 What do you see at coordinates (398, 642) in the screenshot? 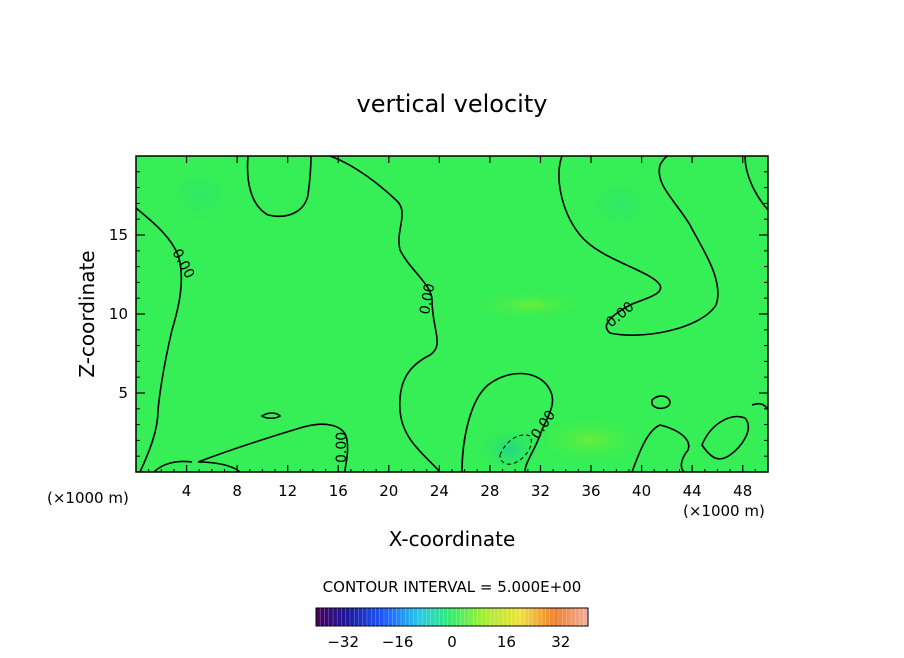
I see `colorbar-tick-label: −16` at bounding box center [398, 642].